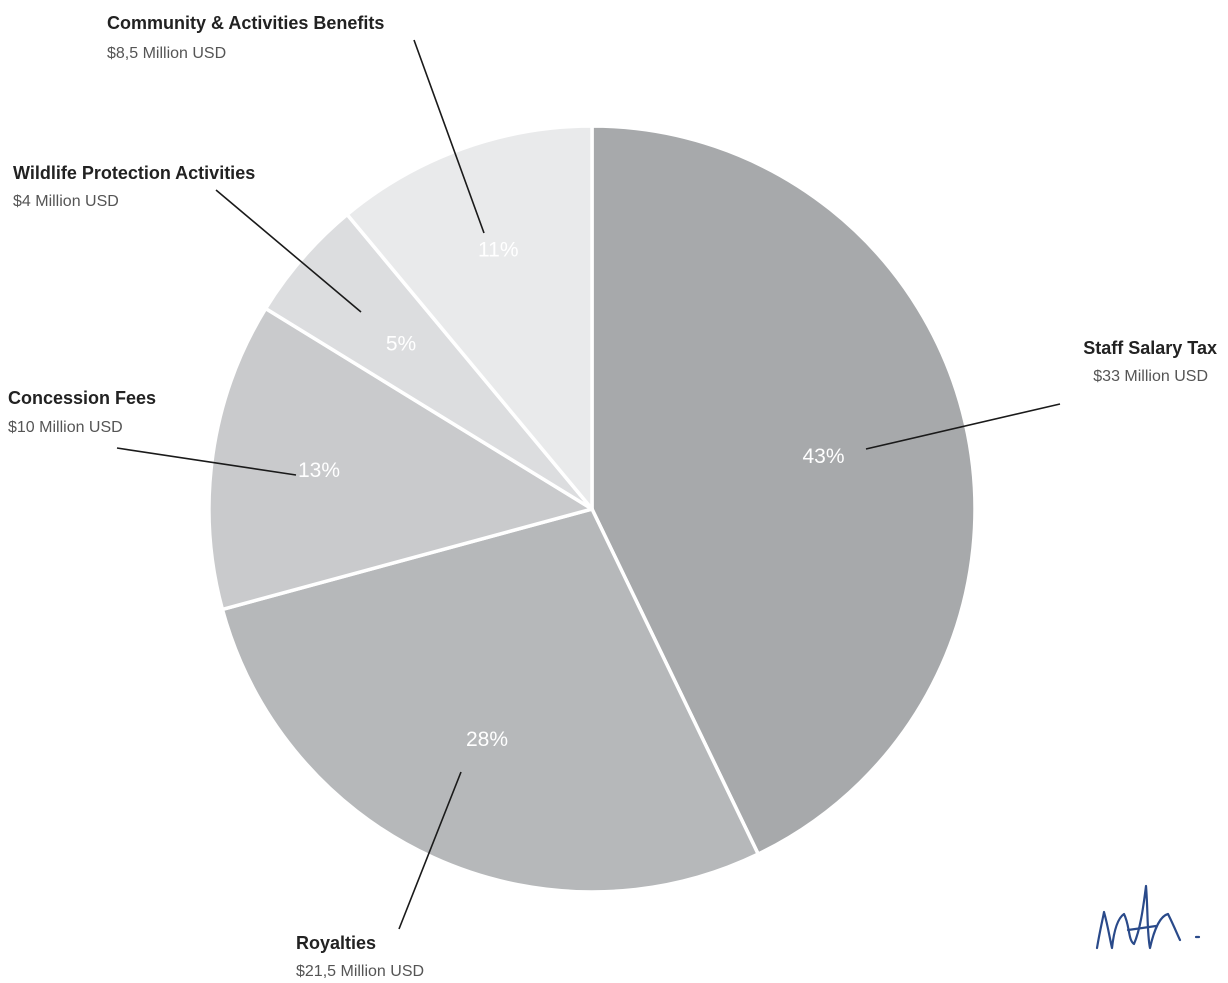  I want to click on category-label: Staff Salary Tax, so click(1150, 348).